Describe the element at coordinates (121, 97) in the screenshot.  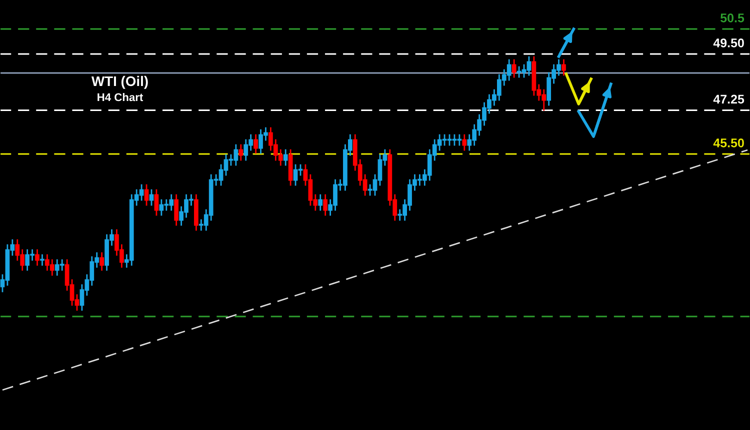
I see `text: H4 Chart` at that location.